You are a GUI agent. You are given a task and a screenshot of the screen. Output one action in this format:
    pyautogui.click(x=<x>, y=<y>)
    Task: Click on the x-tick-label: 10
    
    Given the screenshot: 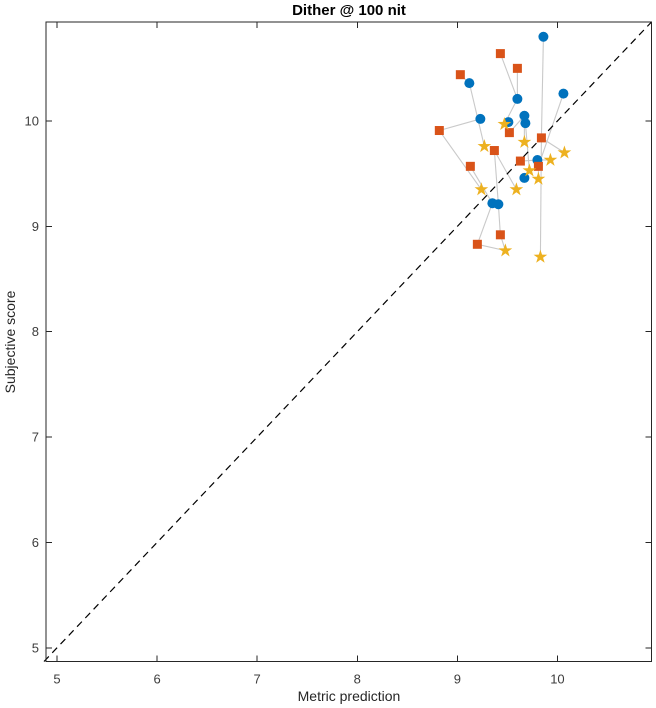 What is the action you would take?
    pyautogui.click(x=557, y=679)
    